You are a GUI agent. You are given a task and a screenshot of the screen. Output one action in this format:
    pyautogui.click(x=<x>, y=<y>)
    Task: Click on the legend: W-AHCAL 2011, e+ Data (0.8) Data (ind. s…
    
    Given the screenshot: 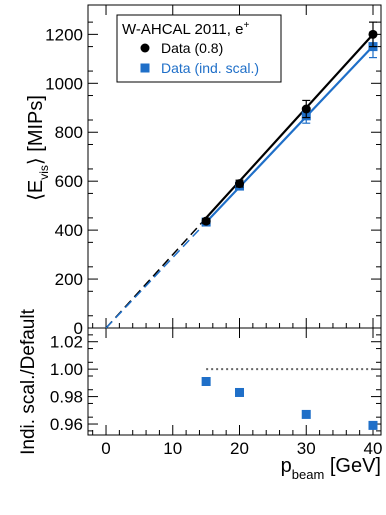 What is the action you would take?
    pyautogui.click(x=199, y=48)
    